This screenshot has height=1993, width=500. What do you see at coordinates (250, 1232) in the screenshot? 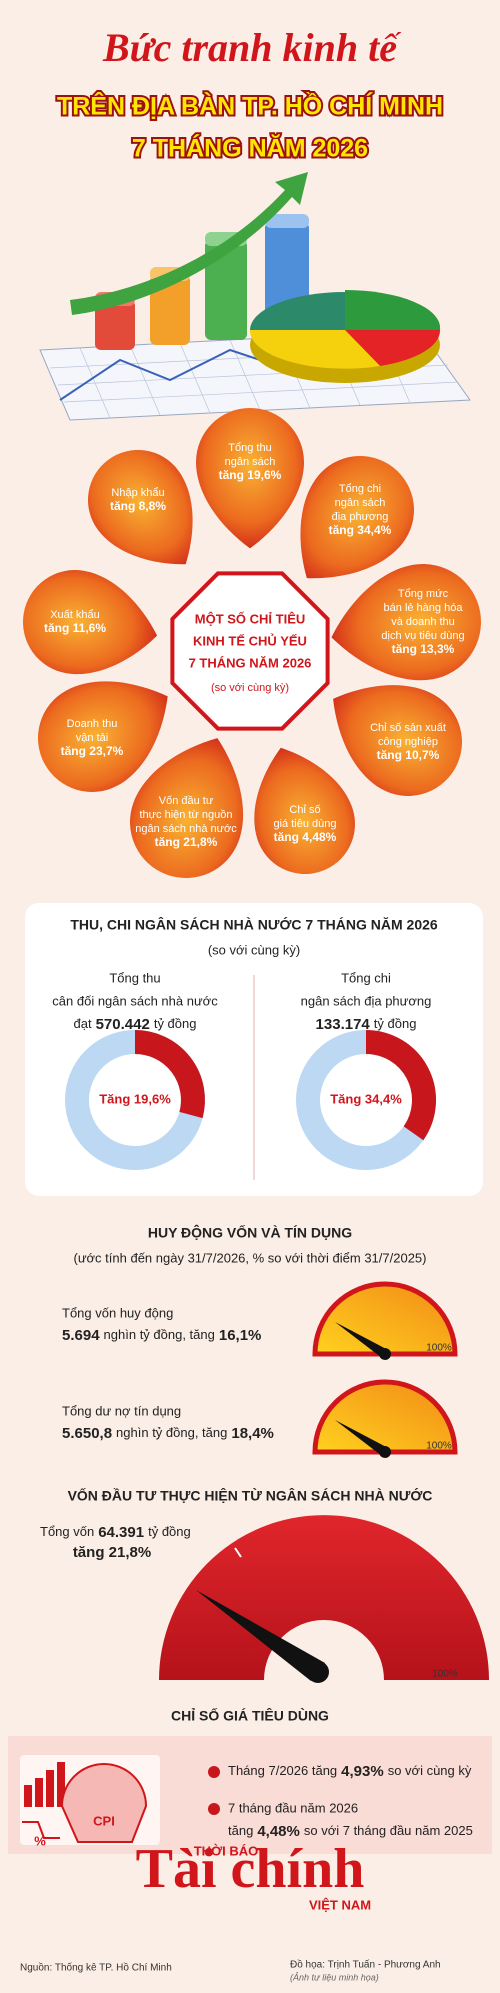
I see `section-title: HUY ĐỘNG VỐN VÀ TÍN DỤNG` at bounding box center [250, 1232].